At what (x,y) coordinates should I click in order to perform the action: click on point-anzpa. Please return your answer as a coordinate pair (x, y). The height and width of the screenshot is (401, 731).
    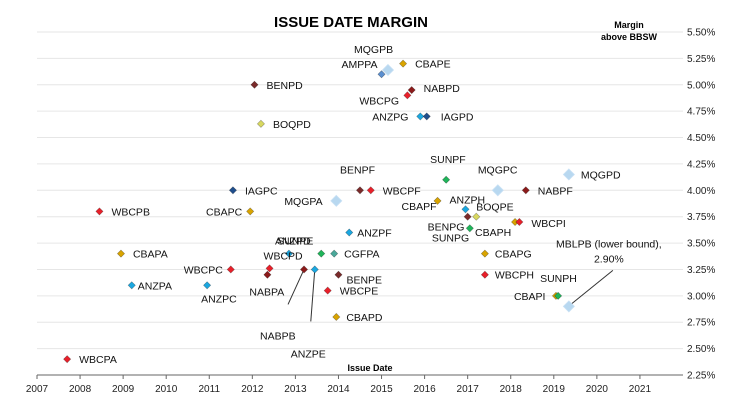
    Looking at the image, I should click on (131, 285).